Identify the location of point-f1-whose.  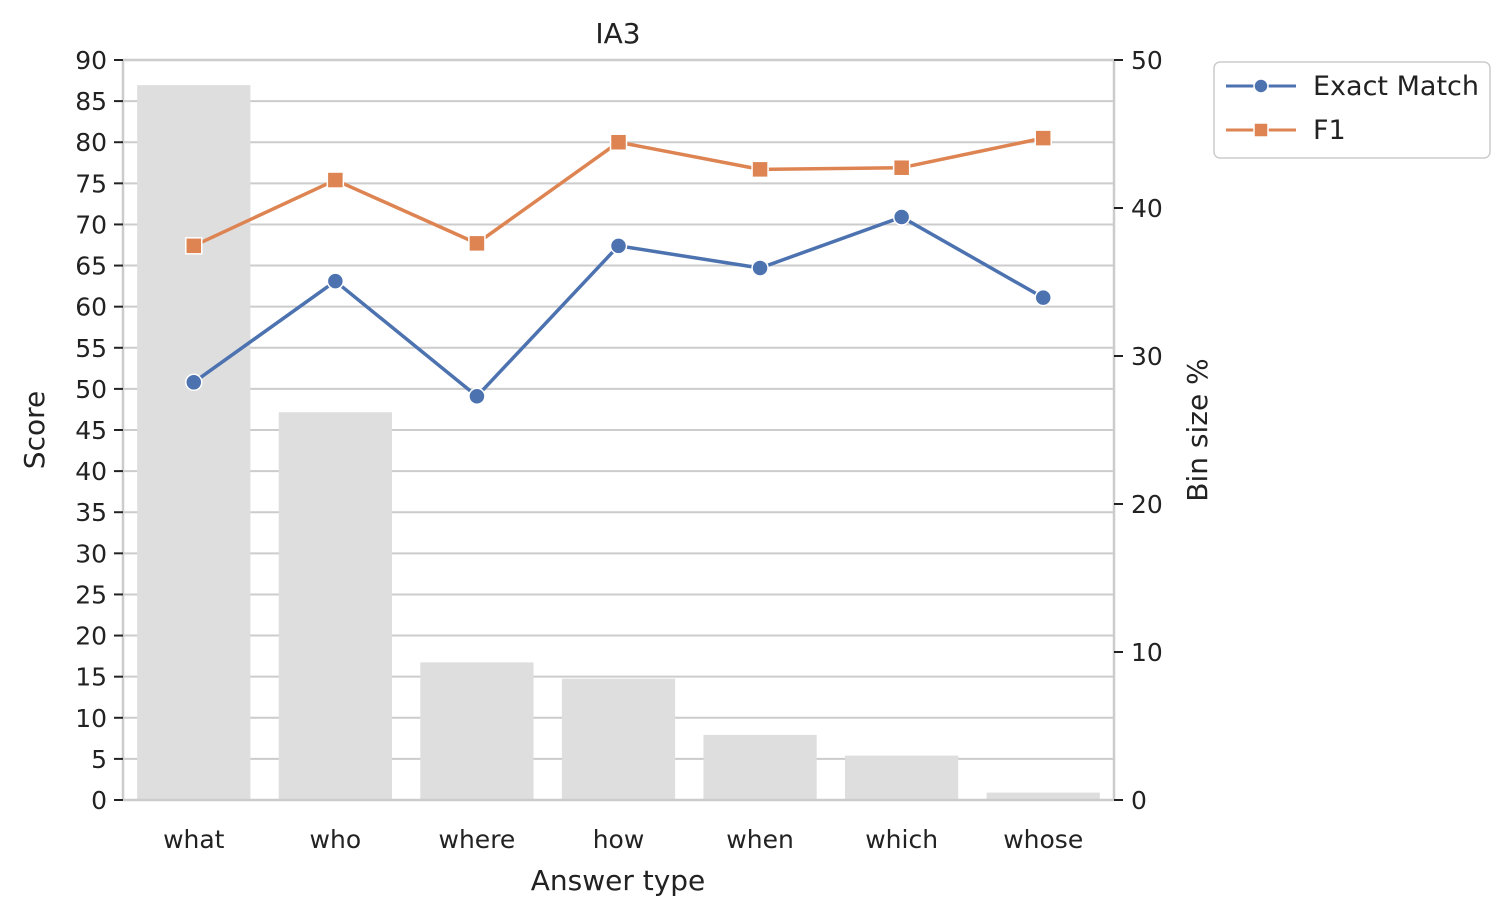
(1043, 138).